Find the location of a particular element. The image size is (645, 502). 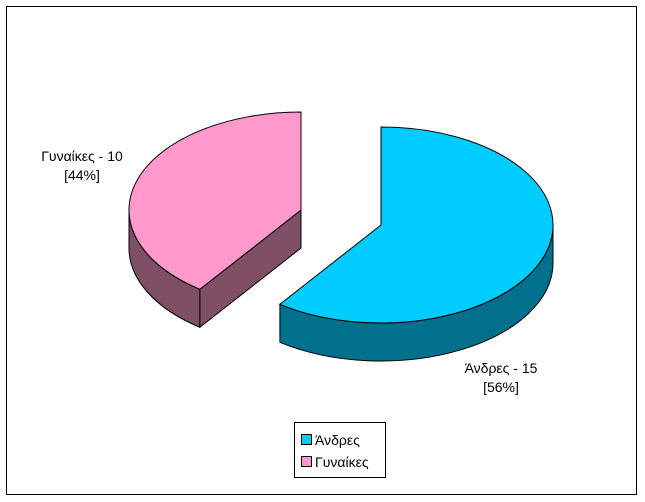

data-label-women-line2: [44%] is located at coordinates (82, 175).